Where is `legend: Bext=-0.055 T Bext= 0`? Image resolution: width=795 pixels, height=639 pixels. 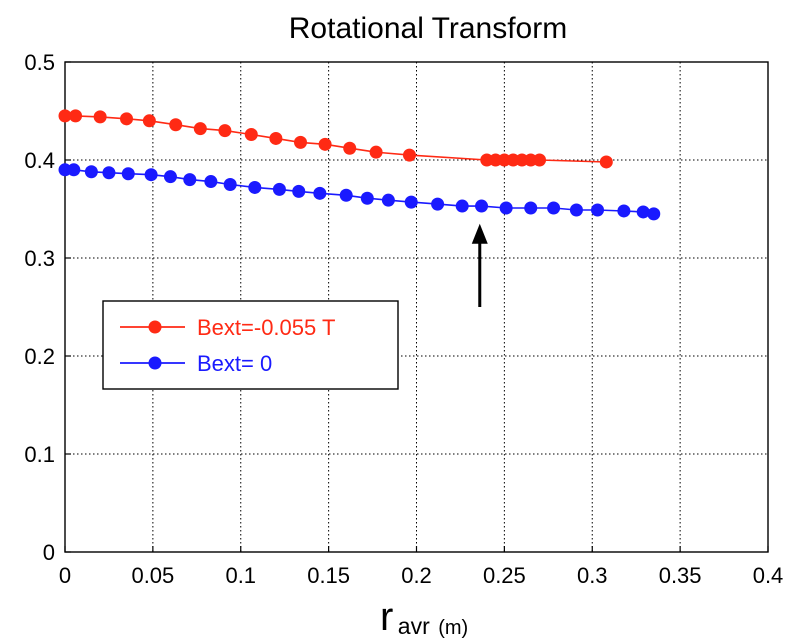 legend: Bext=-0.055 T Bext= 0 is located at coordinates (250, 345).